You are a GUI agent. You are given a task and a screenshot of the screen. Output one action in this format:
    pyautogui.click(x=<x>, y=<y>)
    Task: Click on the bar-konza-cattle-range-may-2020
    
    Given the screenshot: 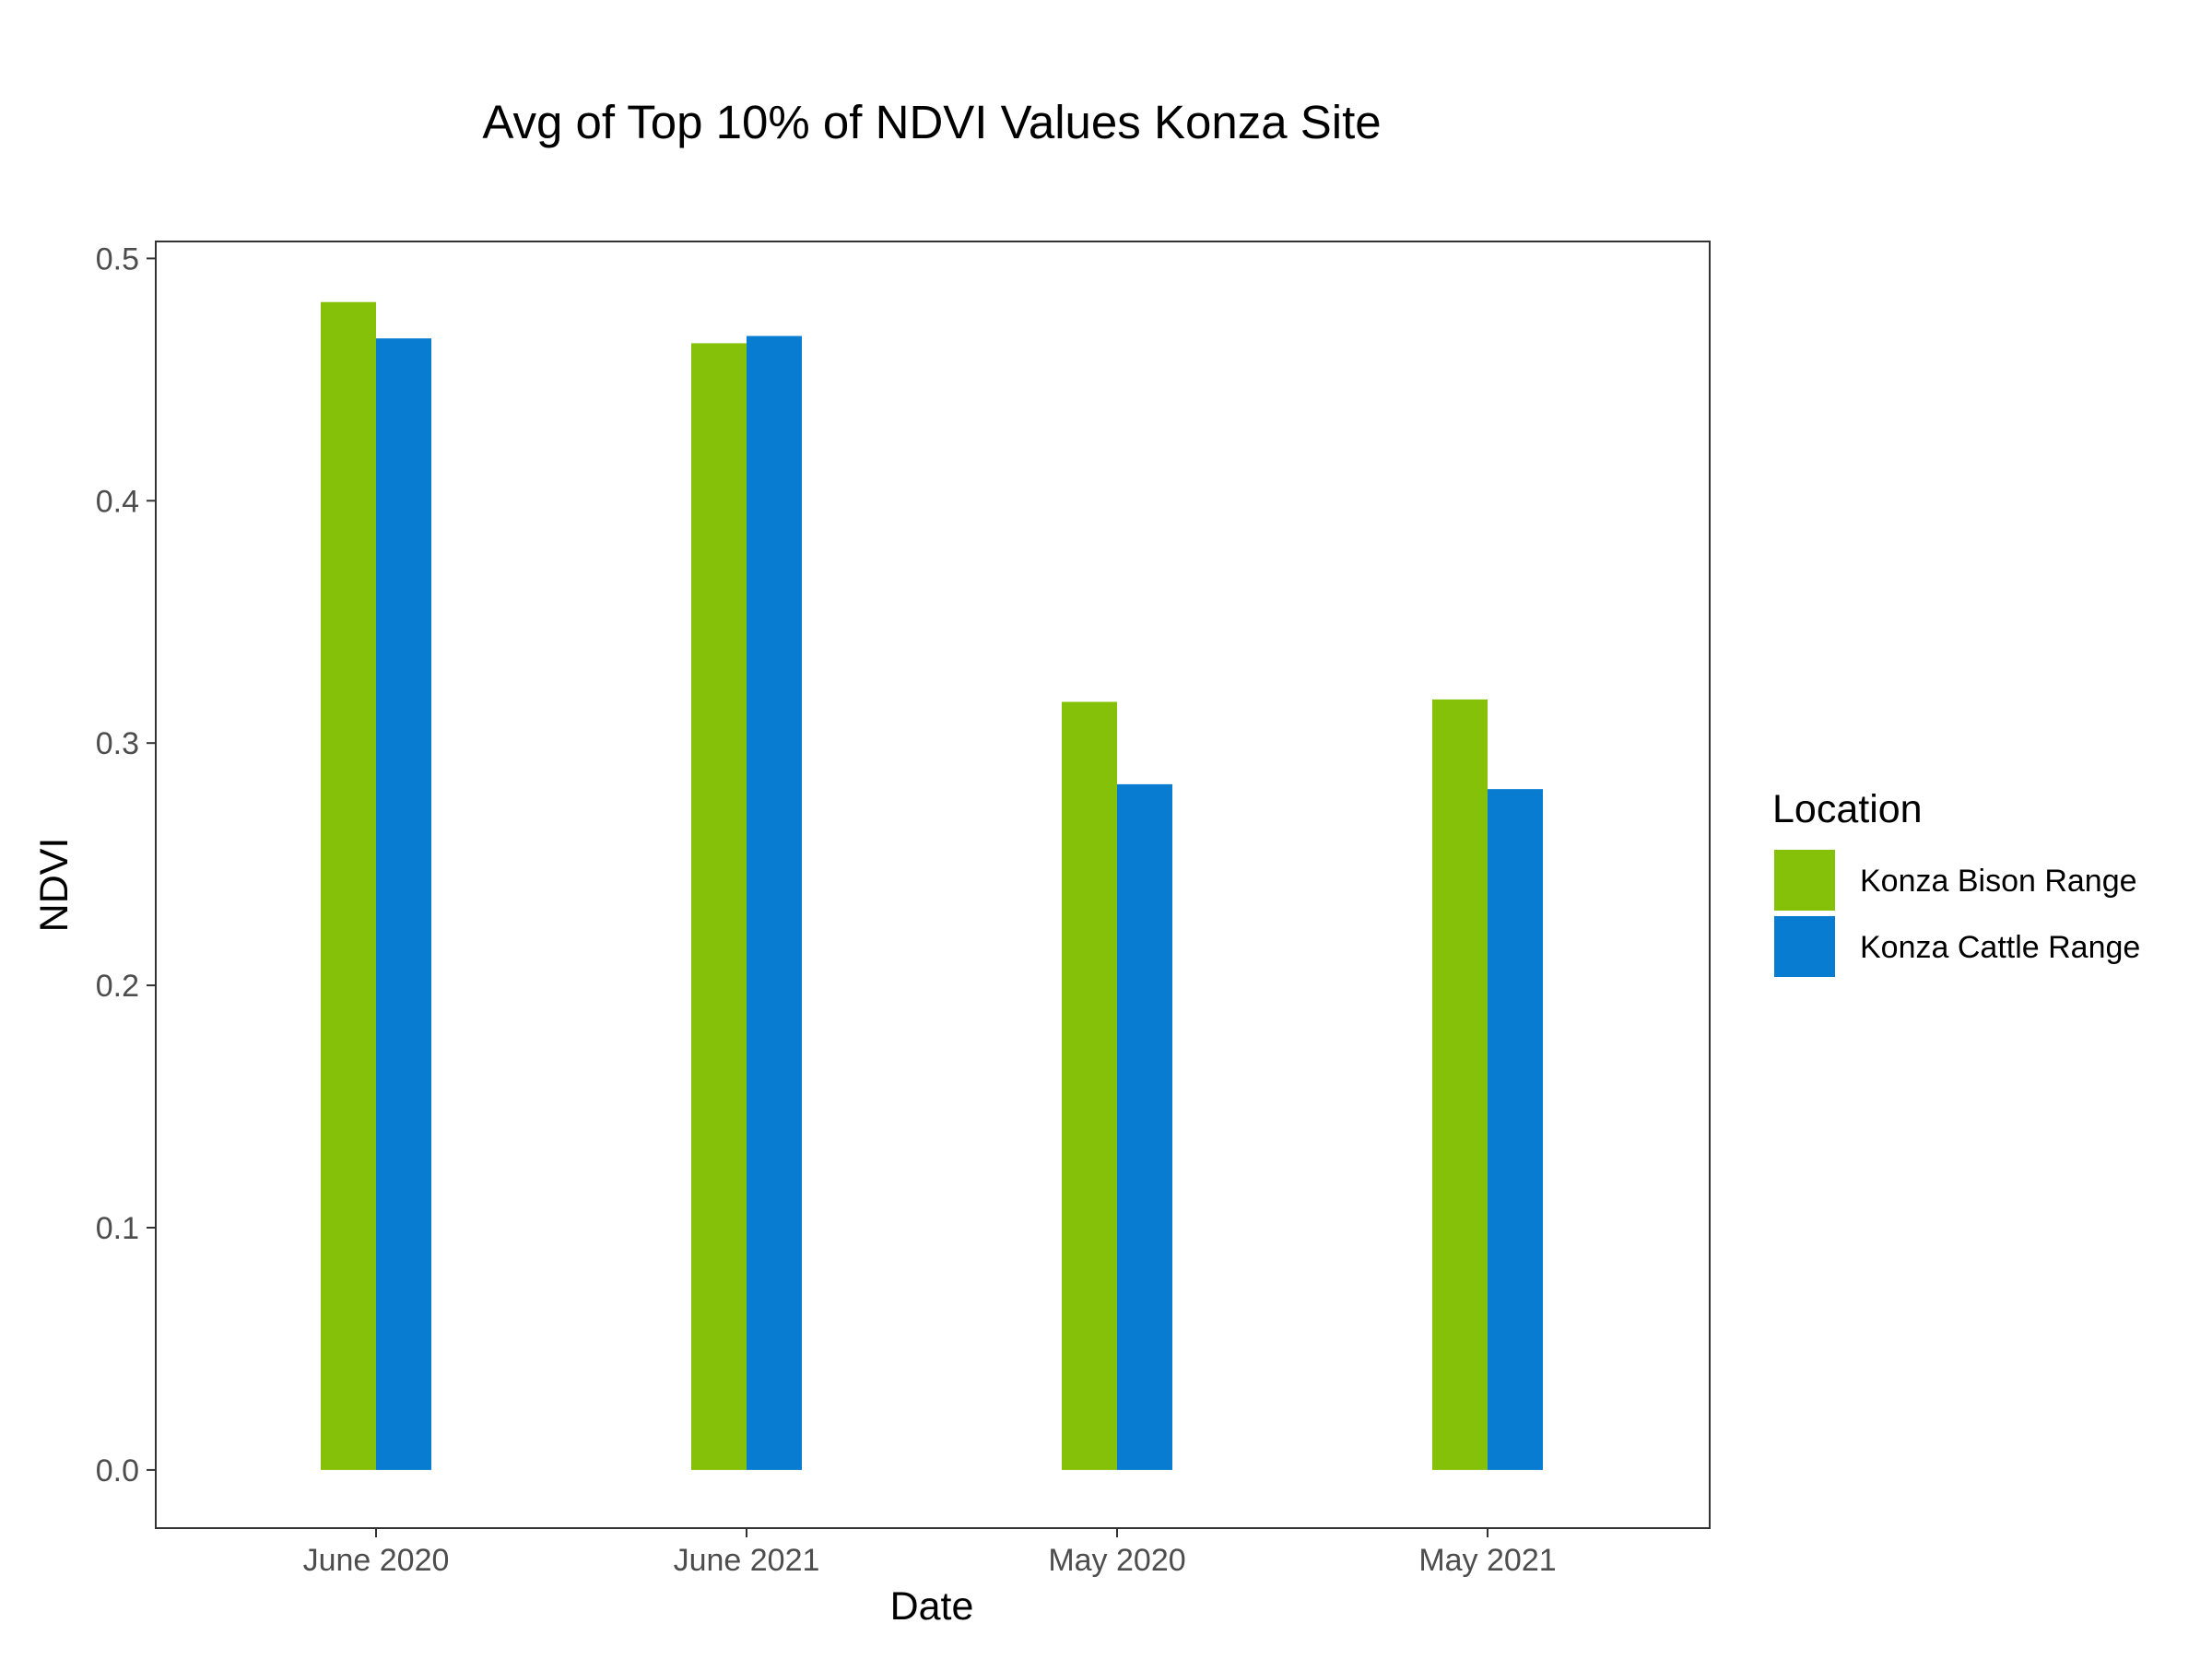 What is the action you would take?
    pyautogui.click(x=1144, y=1126)
    